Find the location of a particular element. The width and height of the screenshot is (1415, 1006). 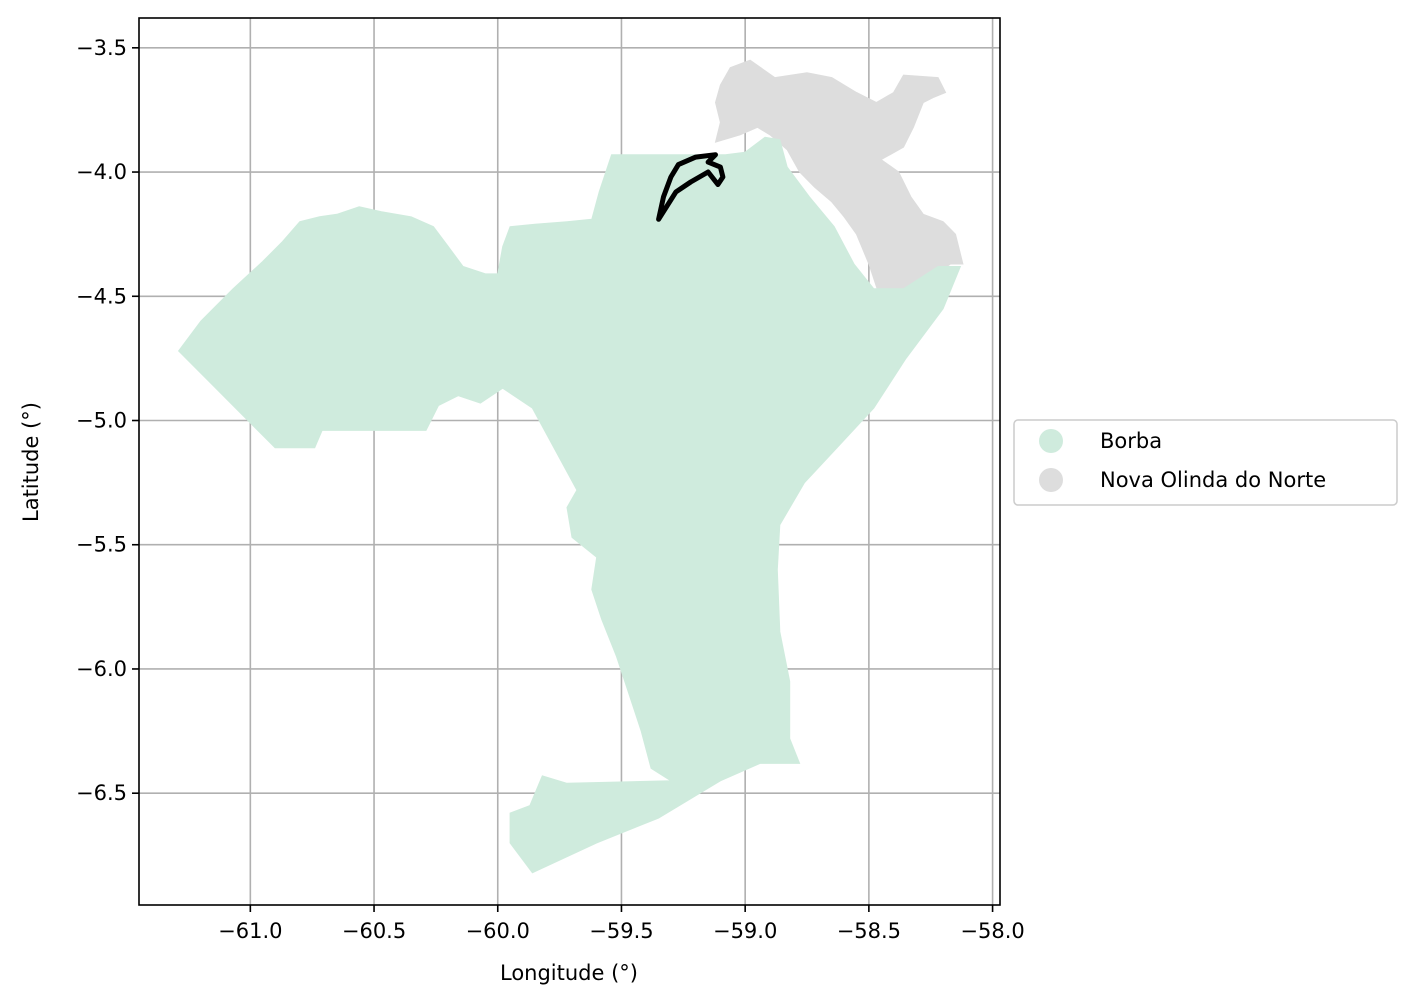

y-axis-ticks: −3.5 −4.0 −4.5 −5.0 −5.5 −6.0 −6.5 is located at coordinates (107, 420).